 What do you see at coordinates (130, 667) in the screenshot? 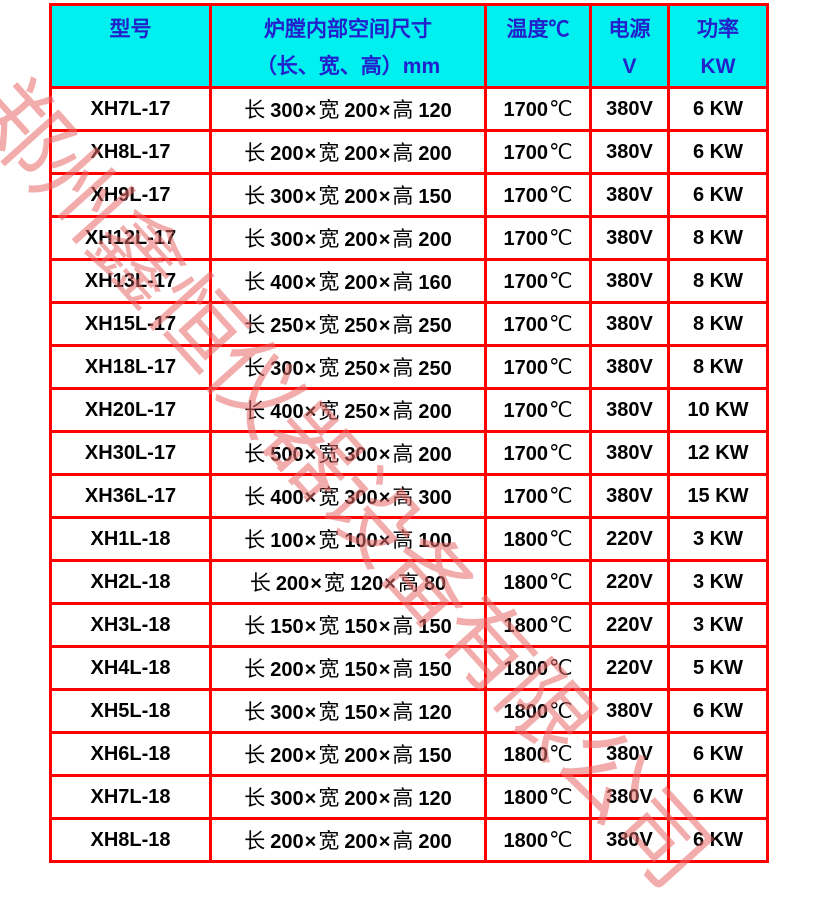
I see `model-text: XH4L-18` at bounding box center [130, 667].